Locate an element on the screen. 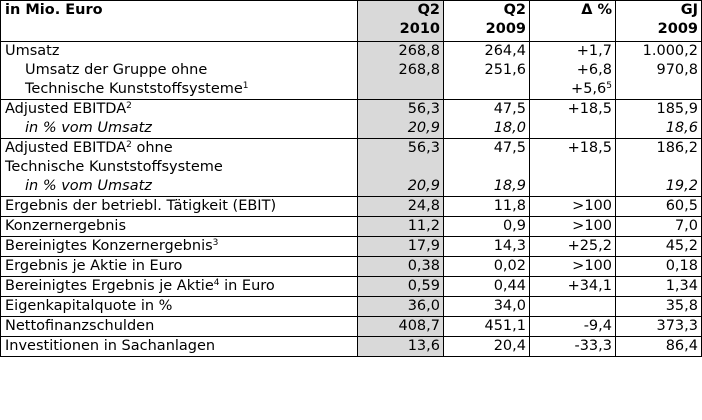 The width and height of the screenshot is (702, 420). cell-q2-2010: 13,6 is located at coordinates (400, 346).